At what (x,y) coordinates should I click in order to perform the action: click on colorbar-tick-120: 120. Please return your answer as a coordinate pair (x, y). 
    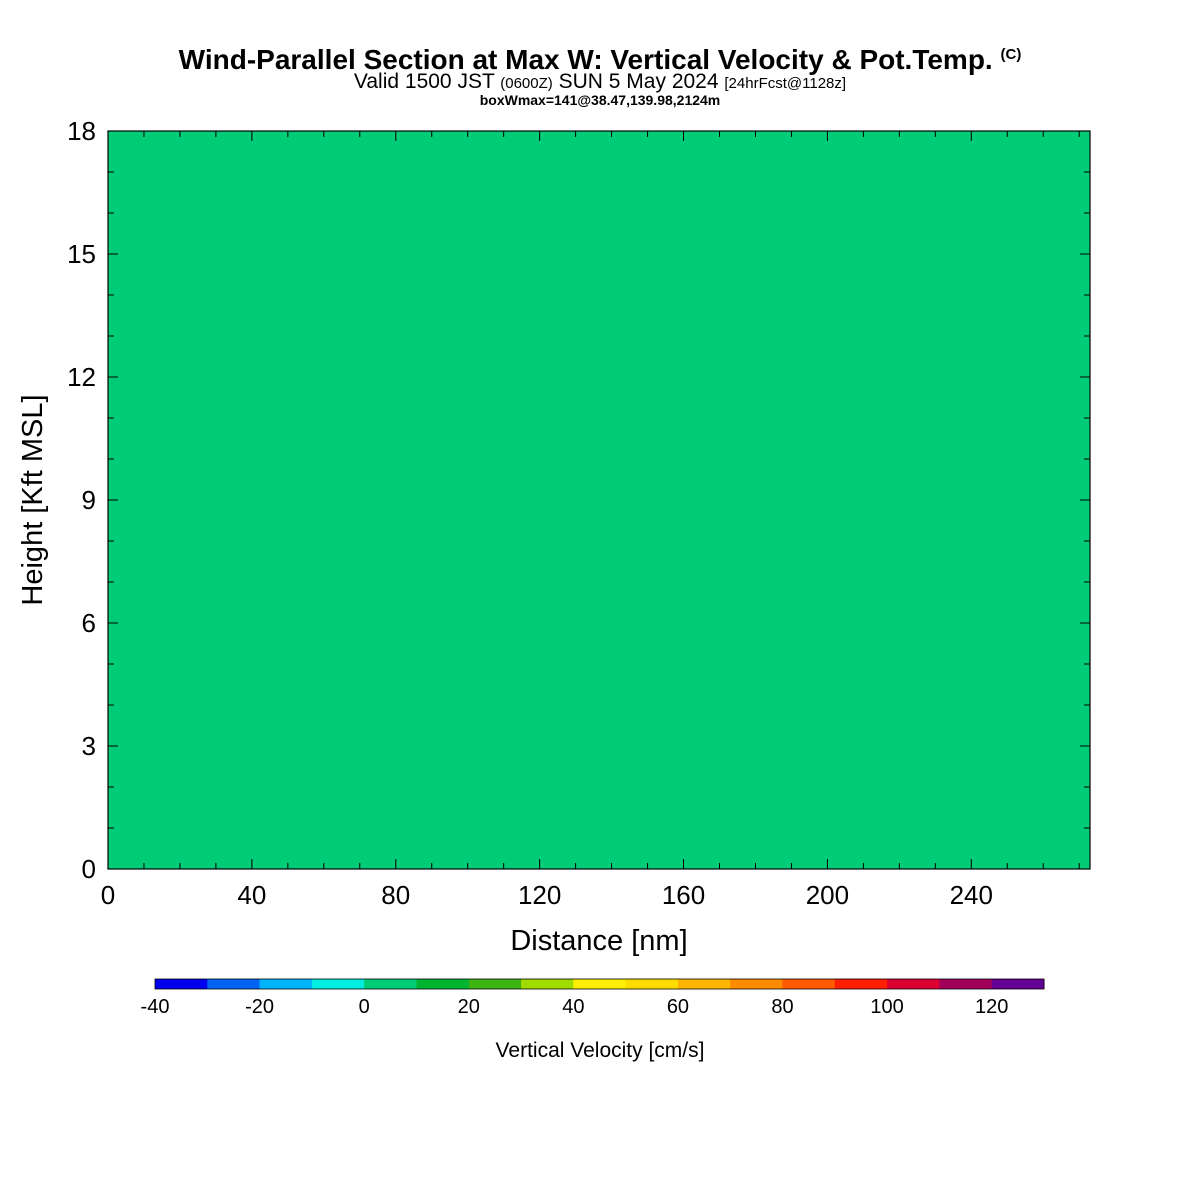
    Looking at the image, I should click on (991, 1007).